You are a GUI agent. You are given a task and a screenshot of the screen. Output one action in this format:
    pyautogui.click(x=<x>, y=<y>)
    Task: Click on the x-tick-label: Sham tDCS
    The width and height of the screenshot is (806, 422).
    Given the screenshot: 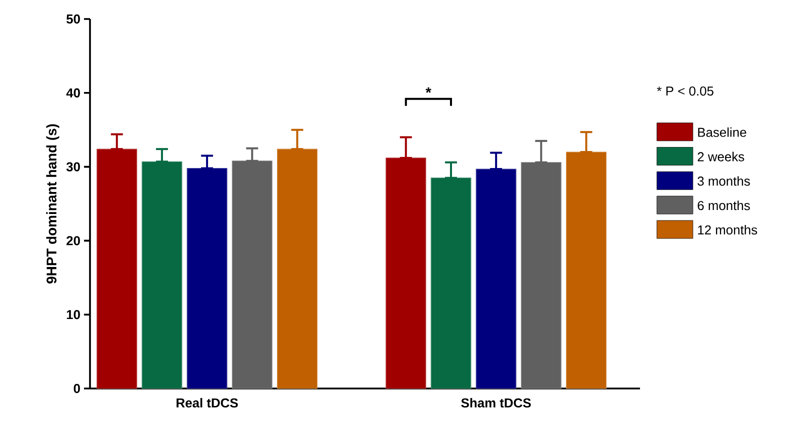 What is the action you would take?
    pyautogui.click(x=496, y=403)
    